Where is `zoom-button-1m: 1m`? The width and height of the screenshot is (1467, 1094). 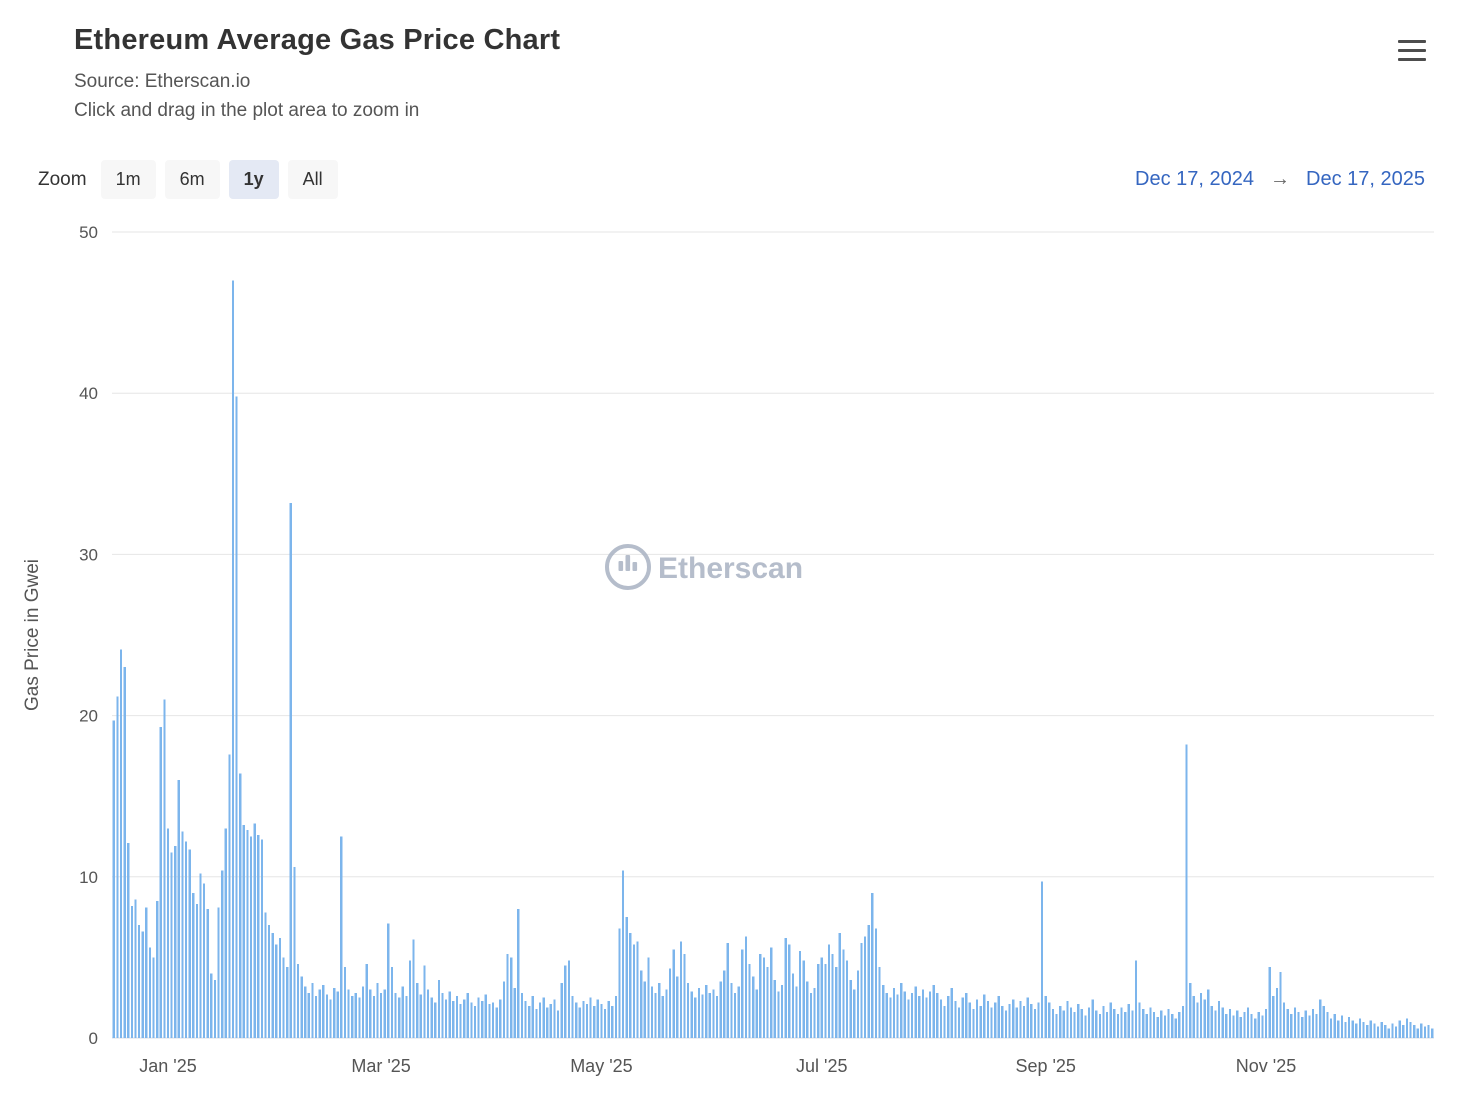
zoom-button-1m: 1m is located at coordinates (128, 179).